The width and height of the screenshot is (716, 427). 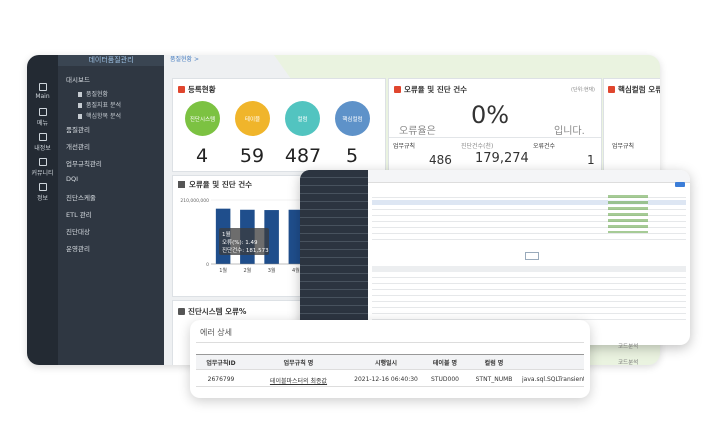 What do you see at coordinates (240, 242) in the screenshot?
I see `tooltip-text: 오류(%): 1.49` at bounding box center [240, 242].